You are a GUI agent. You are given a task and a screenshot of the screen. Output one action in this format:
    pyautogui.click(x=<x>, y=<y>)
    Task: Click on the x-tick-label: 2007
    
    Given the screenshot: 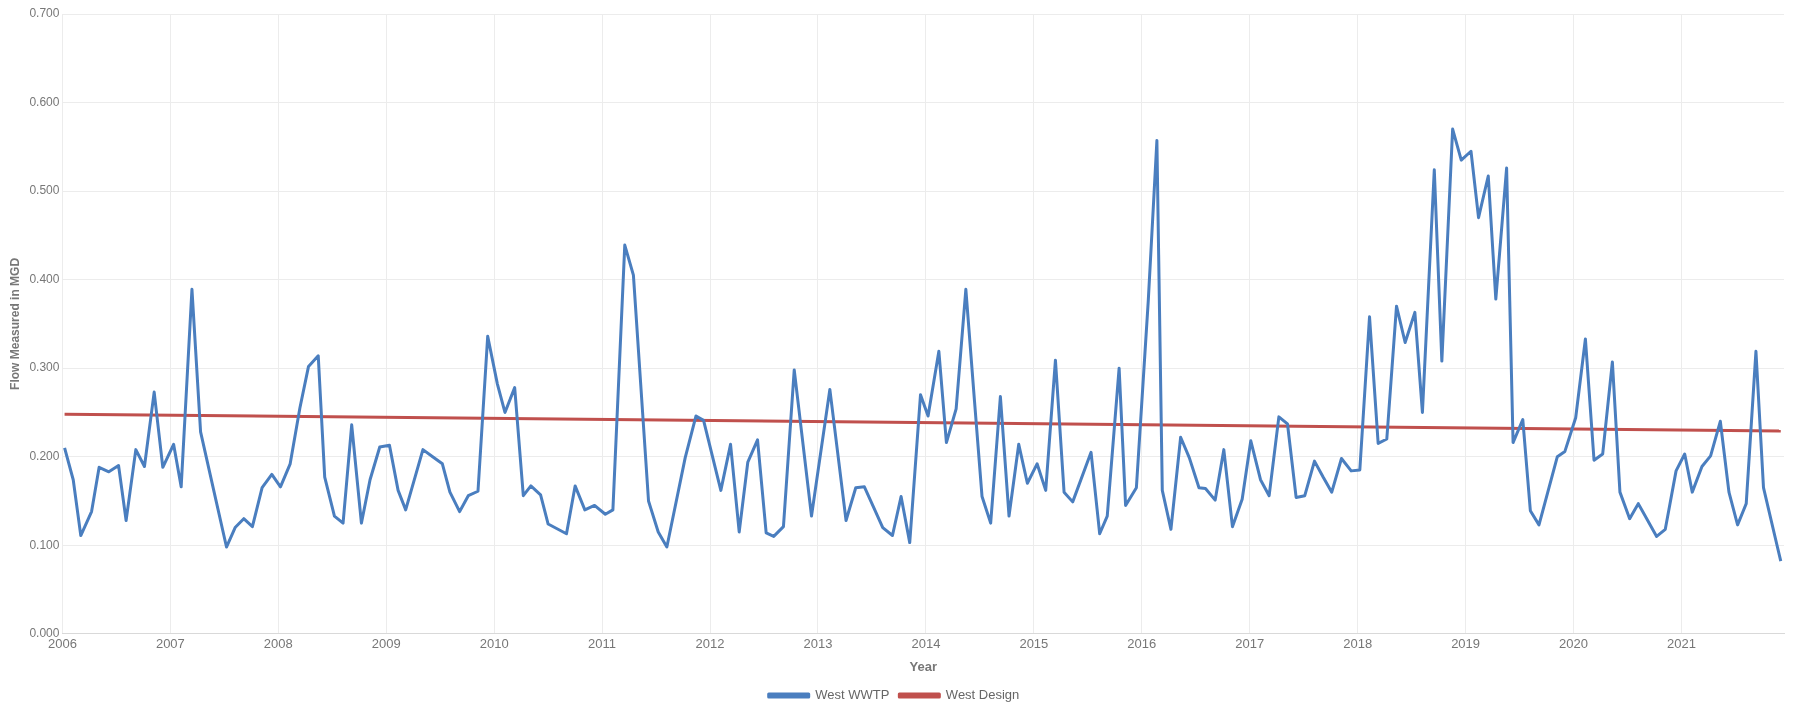 What is the action you would take?
    pyautogui.click(x=170, y=644)
    